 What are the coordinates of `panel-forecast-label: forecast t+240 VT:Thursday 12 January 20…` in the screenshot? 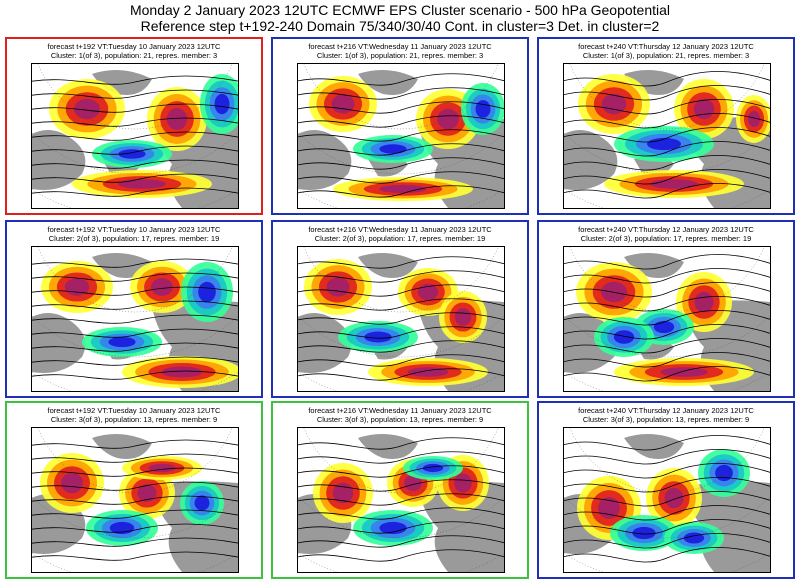 It's located at (666, 46).